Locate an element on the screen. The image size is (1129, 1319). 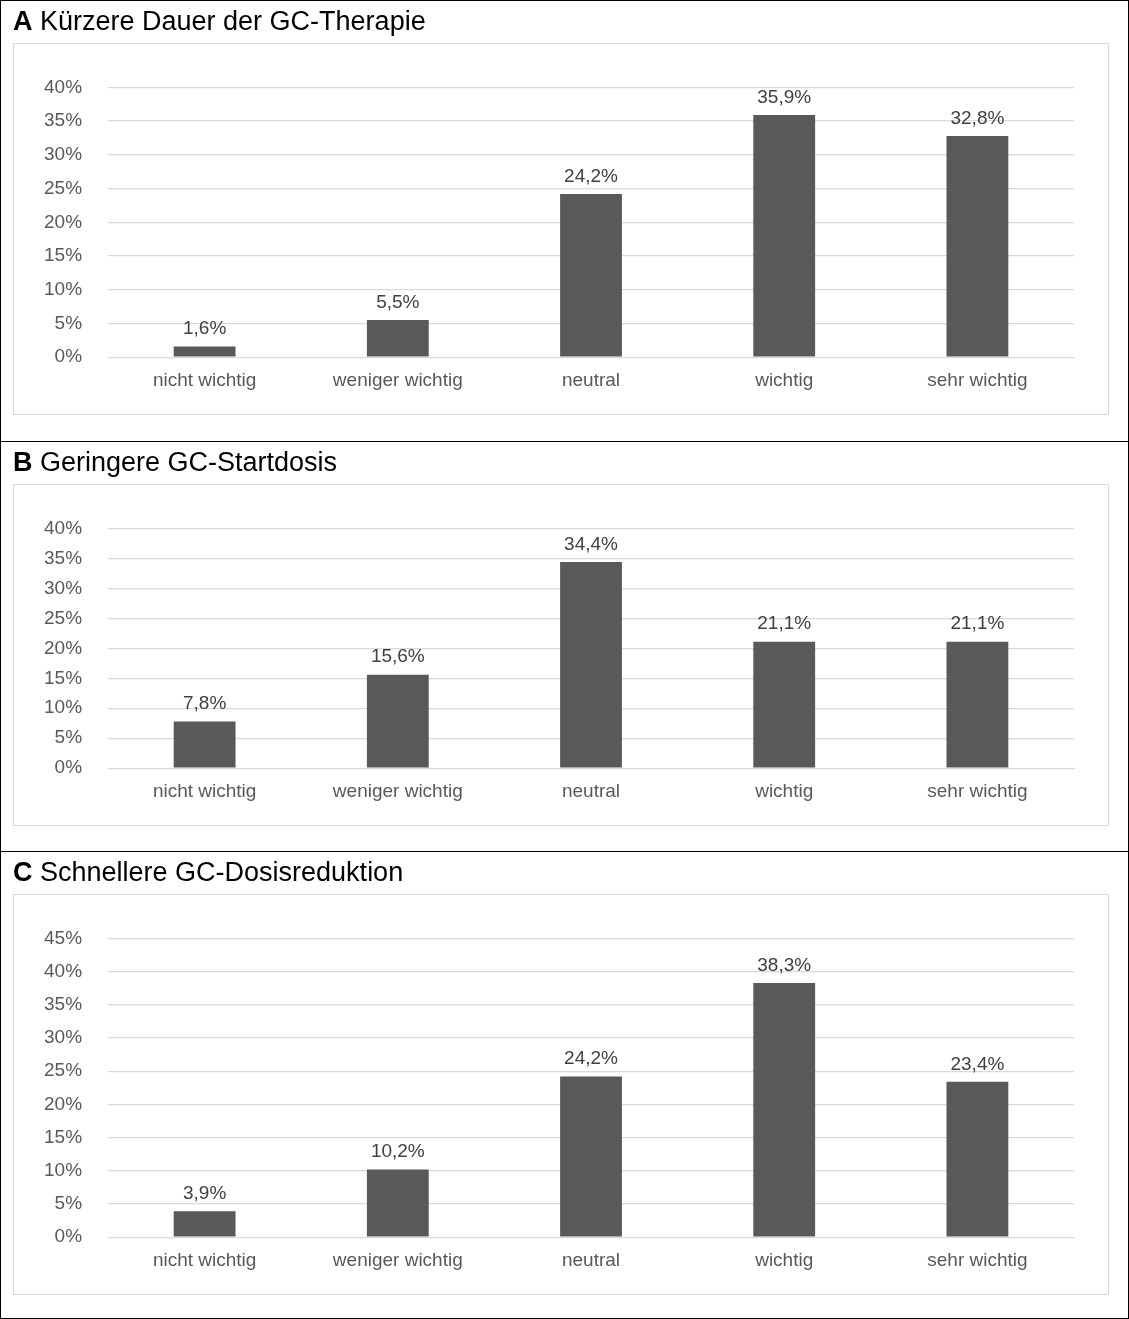
data-label: 35,9% is located at coordinates (784, 96).